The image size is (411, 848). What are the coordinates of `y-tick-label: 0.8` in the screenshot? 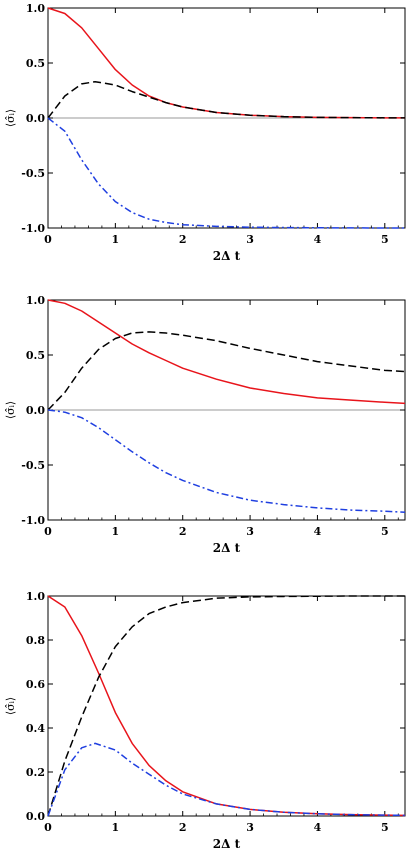 It's located at (35, 640).